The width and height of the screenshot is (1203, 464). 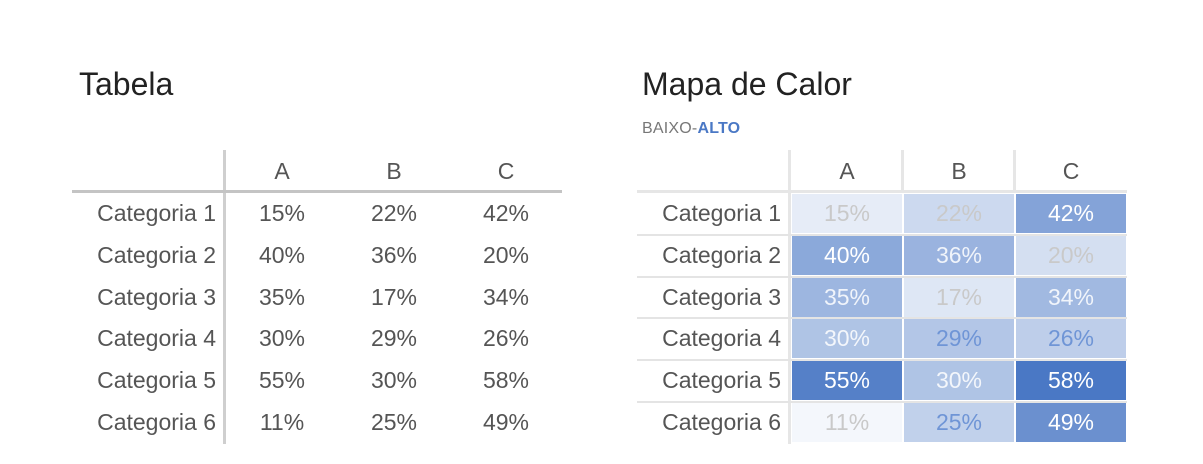 What do you see at coordinates (394, 422) in the screenshot?
I see `table-cell: 25%` at bounding box center [394, 422].